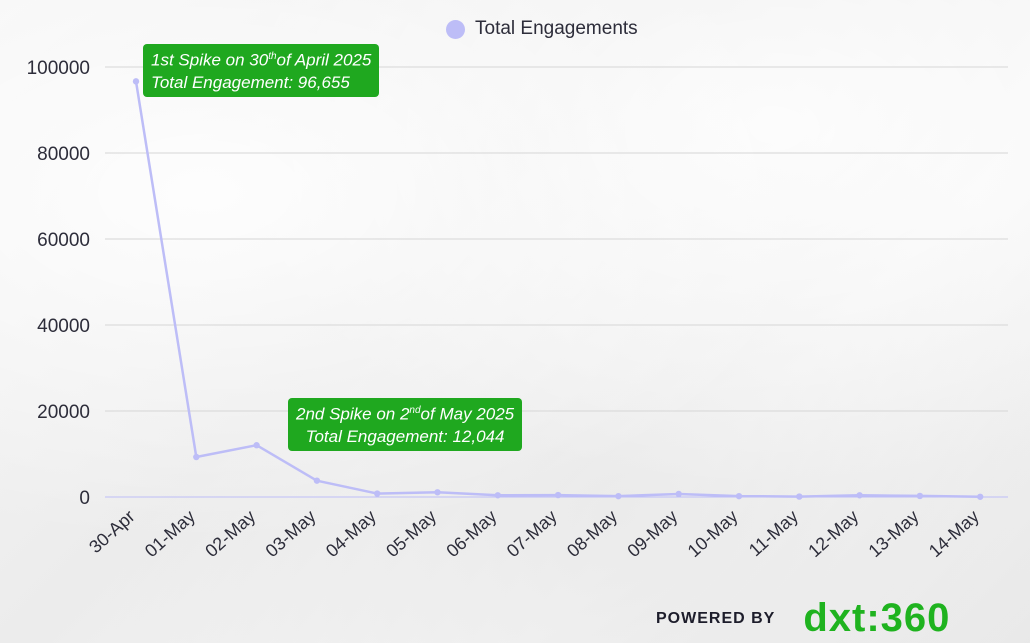 Image resolution: width=1030 pixels, height=643 pixels. Describe the element at coordinates (405, 436) in the screenshot. I see `annotation-second-spike-line2: Total Engagement: 12,044` at that location.